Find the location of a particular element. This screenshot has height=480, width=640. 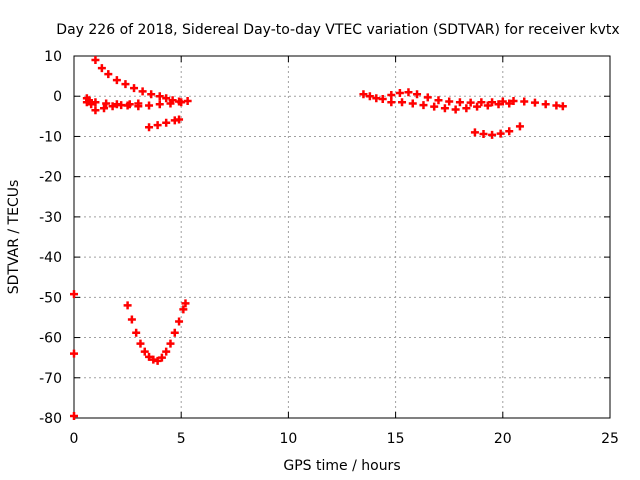

y-tick-label: -80 is located at coordinates (50, 419).